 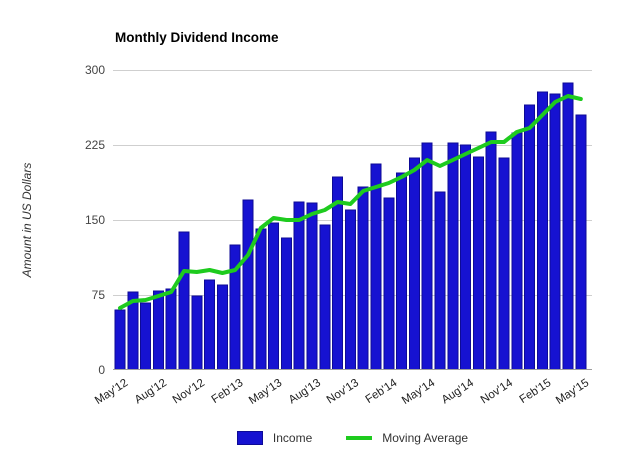 I want to click on y-tick-label: 225, so click(x=94, y=145).